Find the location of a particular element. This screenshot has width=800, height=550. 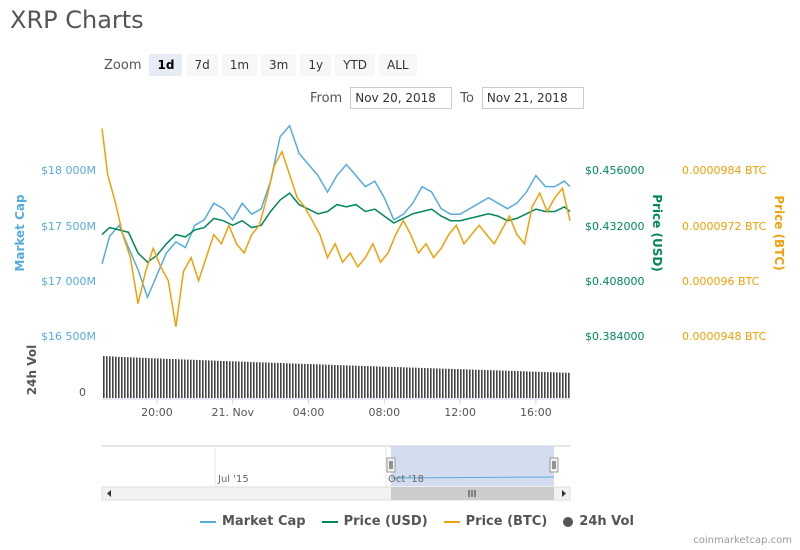

zoom-ytd-button: YTD is located at coordinates (355, 65).